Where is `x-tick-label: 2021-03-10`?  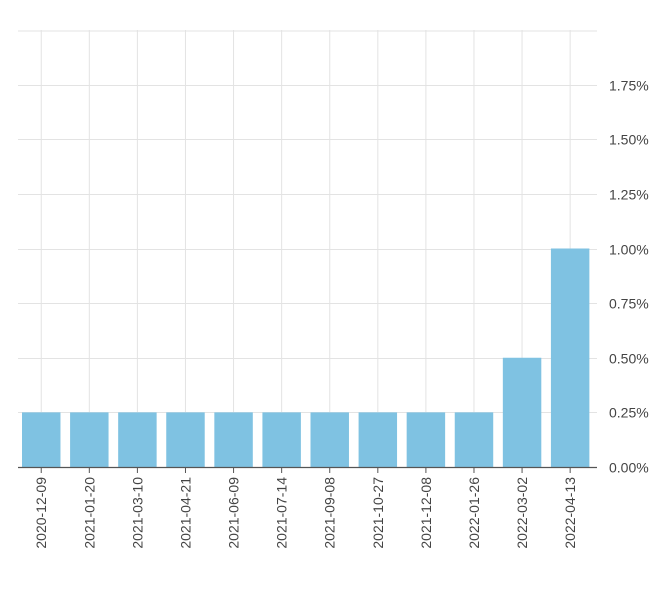 x-tick-label: 2021-03-10 is located at coordinates (137, 513).